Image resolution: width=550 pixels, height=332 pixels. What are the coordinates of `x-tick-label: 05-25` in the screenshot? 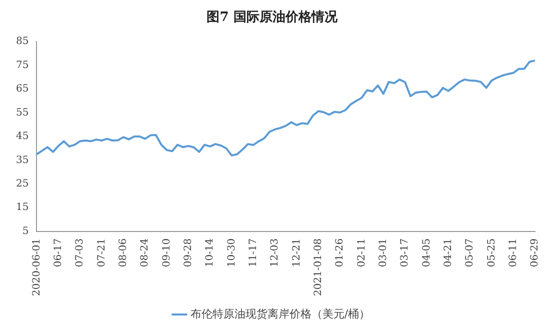 It's located at (492, 253).